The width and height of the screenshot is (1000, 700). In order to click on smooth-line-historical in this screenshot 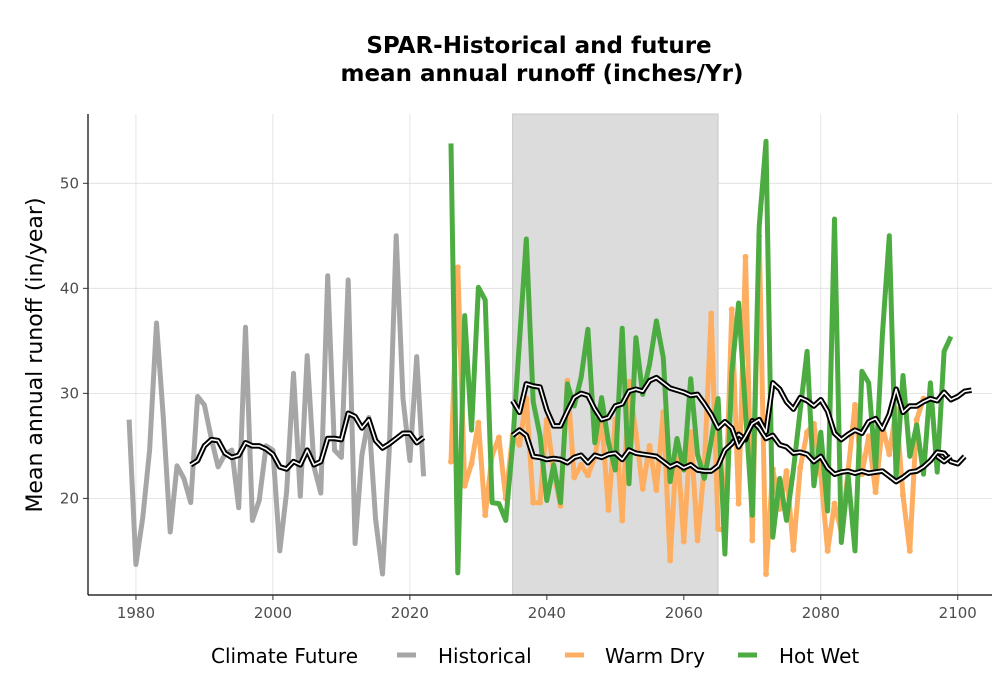, I will do `click(307, 441)`.